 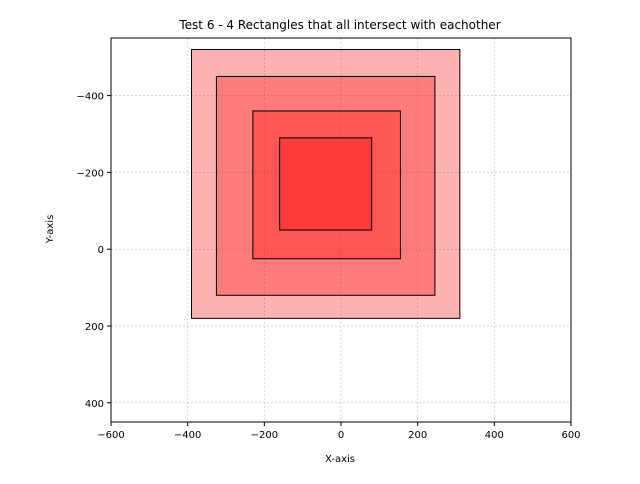 What do you see at coordinates (494, 435) in the screenshot?
I see `x-tick-label: 400` at bounding box center [494, 435].